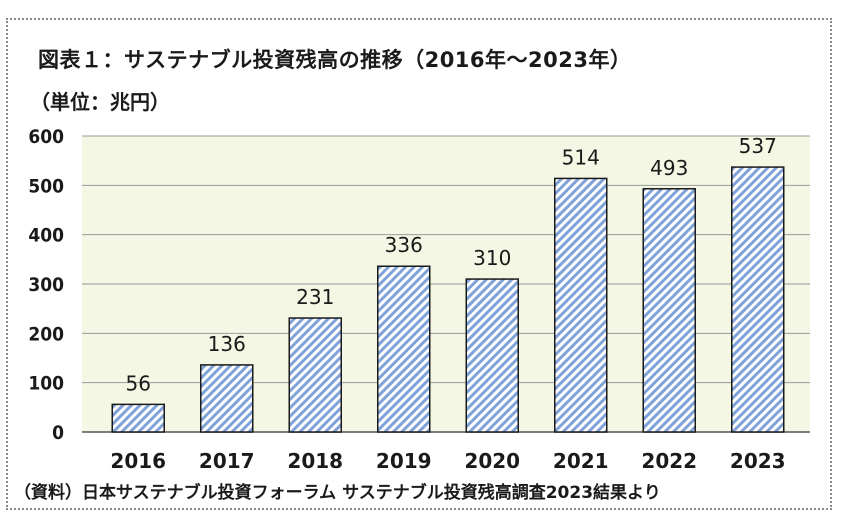 The image size is (844, 529). I want to click on x-tick-label-2017: 2017, so click(227, 461).